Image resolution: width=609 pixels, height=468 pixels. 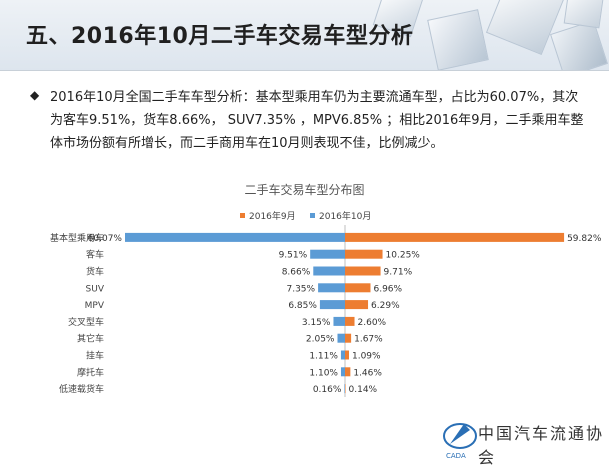 What do you see at coordinates (35, 95) in the screenshot?
I see `diamond-icon: ◆` at bounding box center [35, 95].